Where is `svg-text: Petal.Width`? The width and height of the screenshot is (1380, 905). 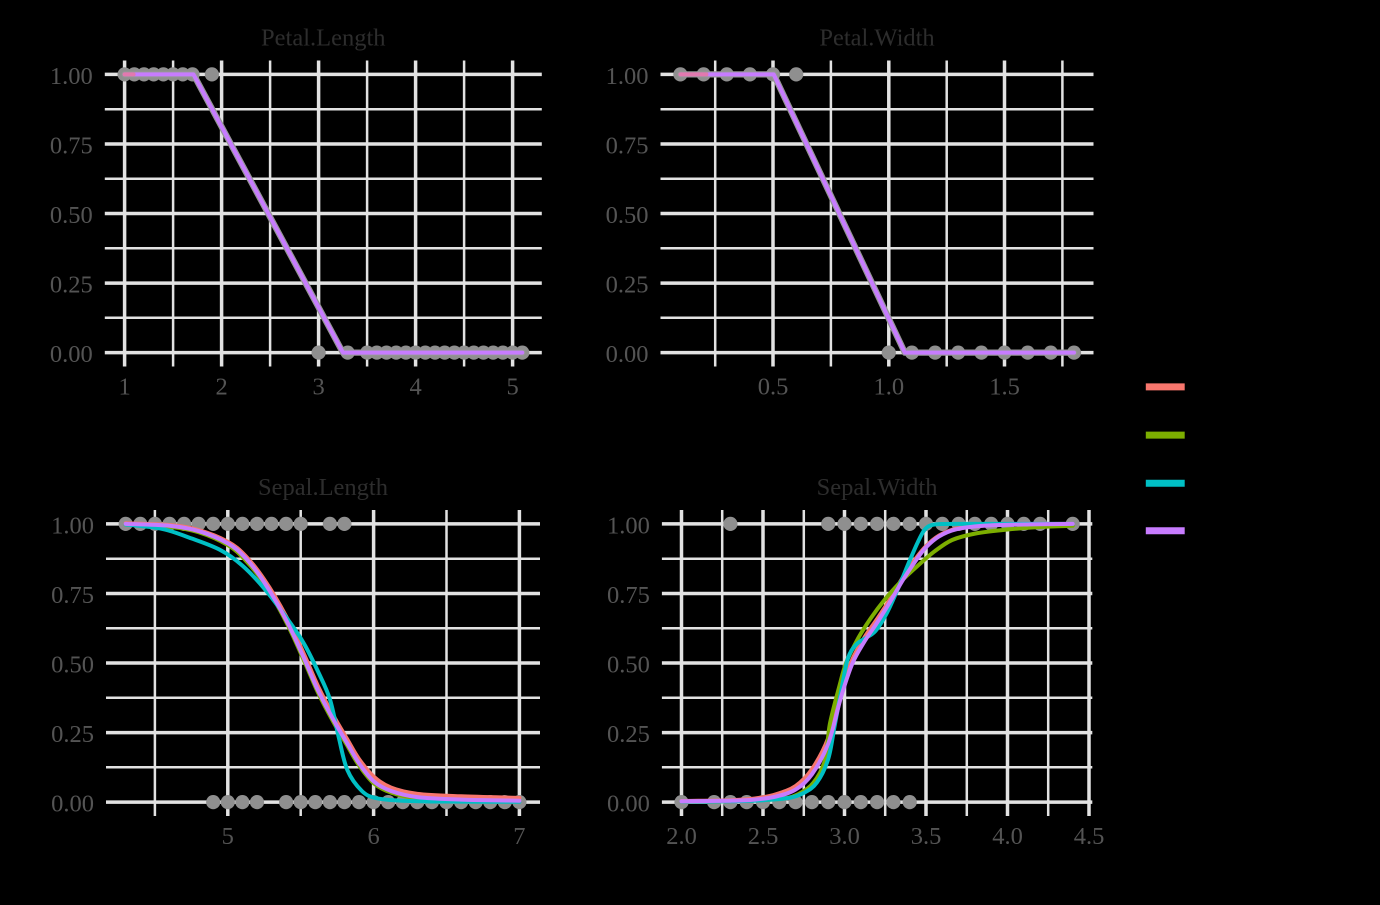 svg-text: Petal.Width is located at coordinates (876, 37).